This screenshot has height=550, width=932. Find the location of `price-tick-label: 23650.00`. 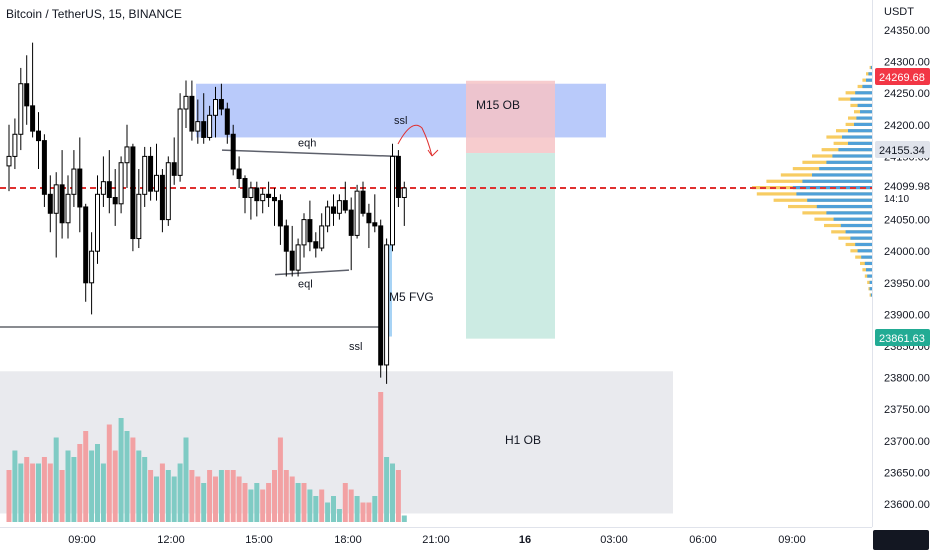

price-tick-label: 23650.00 is located at coordinates (907, 473).